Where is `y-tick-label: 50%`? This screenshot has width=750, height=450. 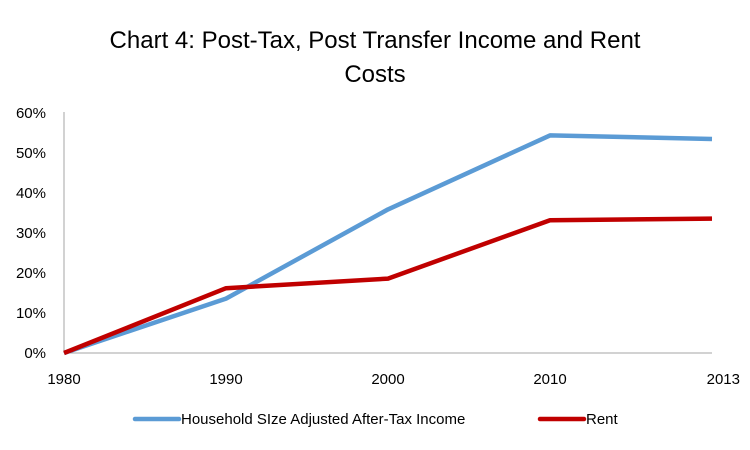
y-tick-label: 50% is located at coordinates (31, 153).